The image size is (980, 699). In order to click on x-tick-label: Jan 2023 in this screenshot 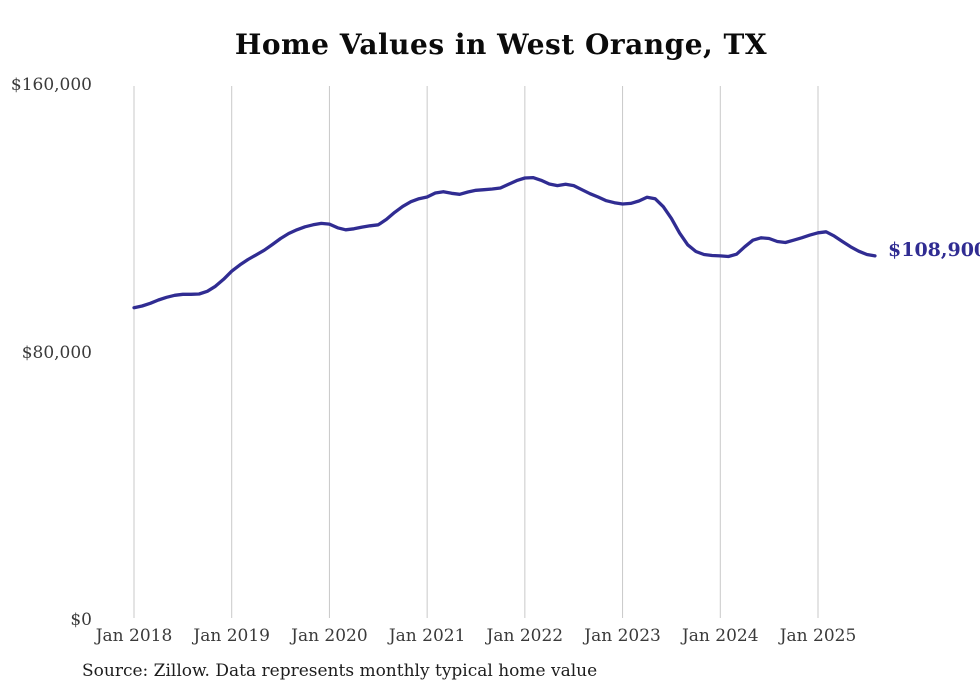, I will do `click(622, 636)`.